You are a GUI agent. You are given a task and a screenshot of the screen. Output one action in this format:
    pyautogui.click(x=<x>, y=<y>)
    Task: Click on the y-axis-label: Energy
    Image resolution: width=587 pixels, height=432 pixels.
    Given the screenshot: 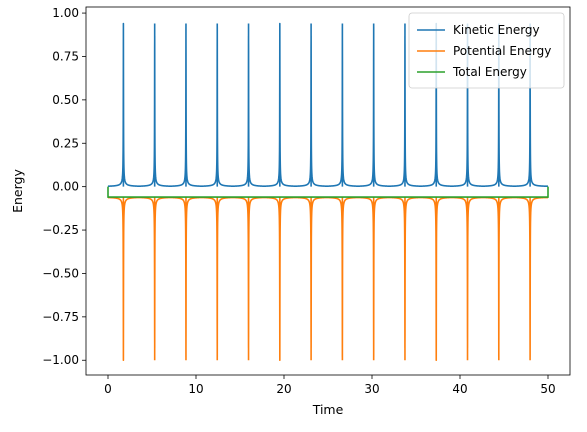 What is the action you would take?
    pyautogui.click(x=17, y=191)
    